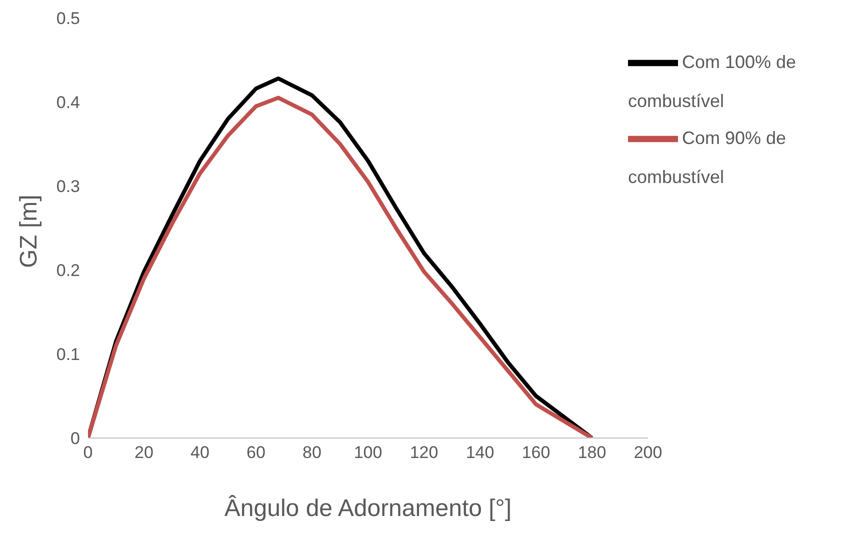  Describe the element at coordinates (480, 452) in the screenshot. I see `x-tick-label: 140` at that location.